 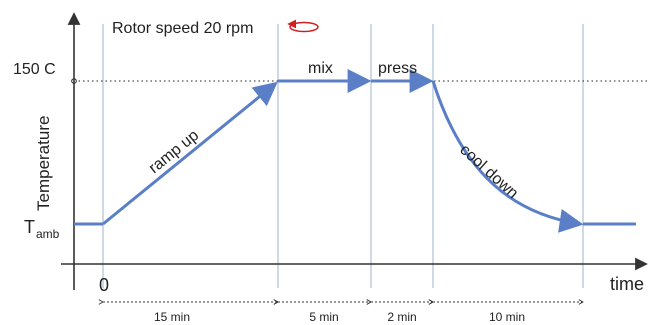 I want to click on temperature-axis-label: Temperature, so click(x=43, y=163).